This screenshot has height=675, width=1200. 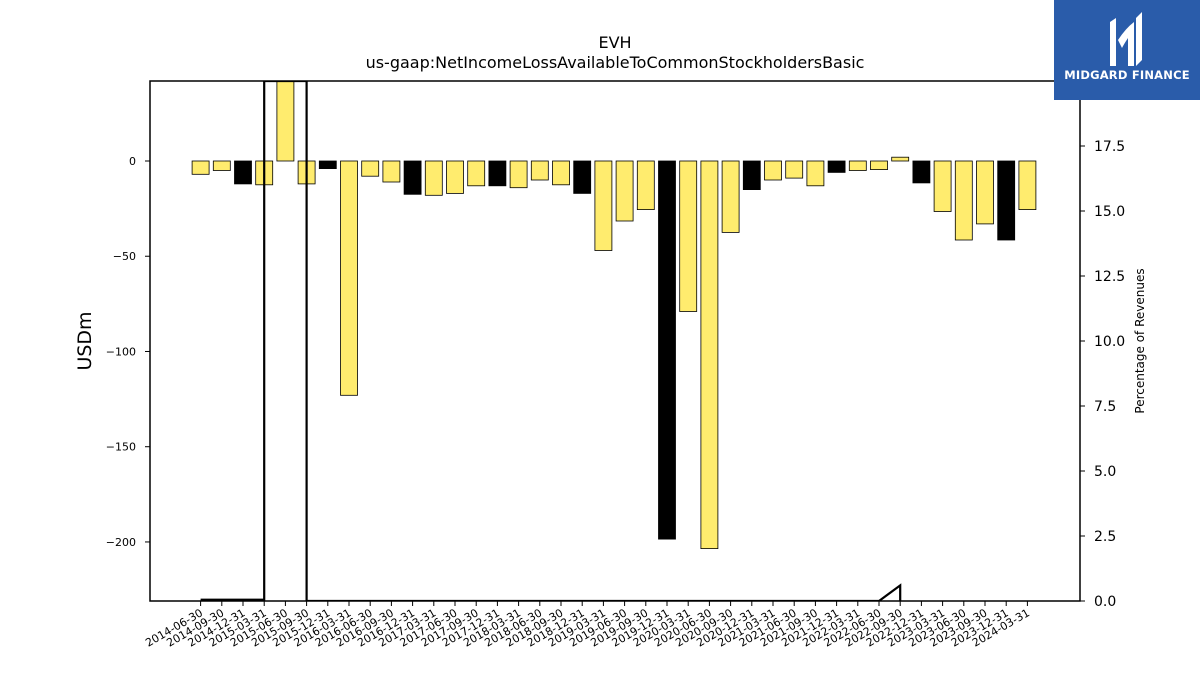 What do you see at coordinates (1109, 277) in the screenshot?
I see `y2-tick-label: 12.5` at bounding box center [1109, 277].